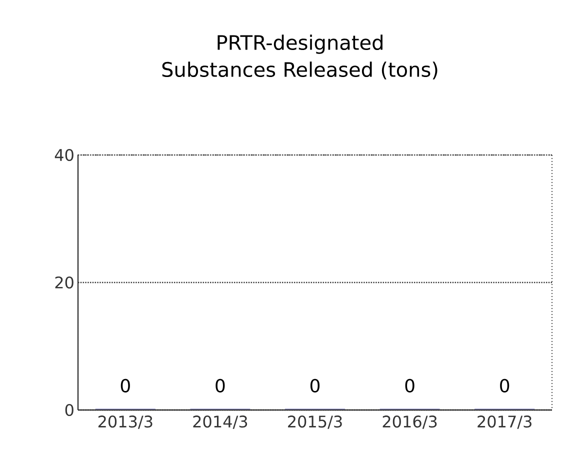  What do you see at coordinates (505, 422) in the screenshot?
I see `x-tick-label: 2017/3` at bounding box center [505, 422].